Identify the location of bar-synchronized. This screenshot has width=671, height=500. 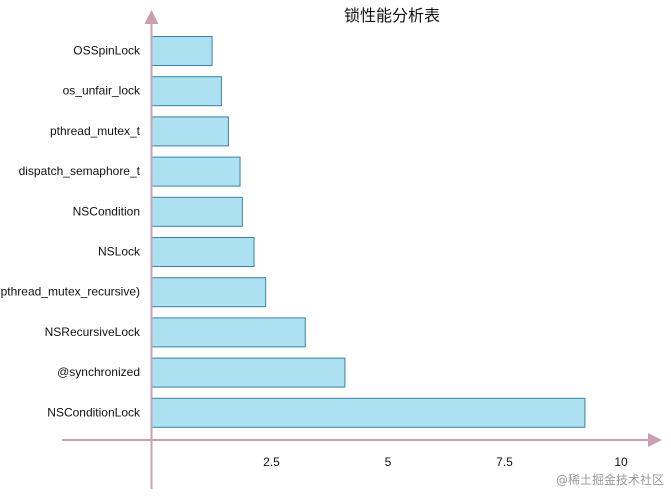
(248, 372).